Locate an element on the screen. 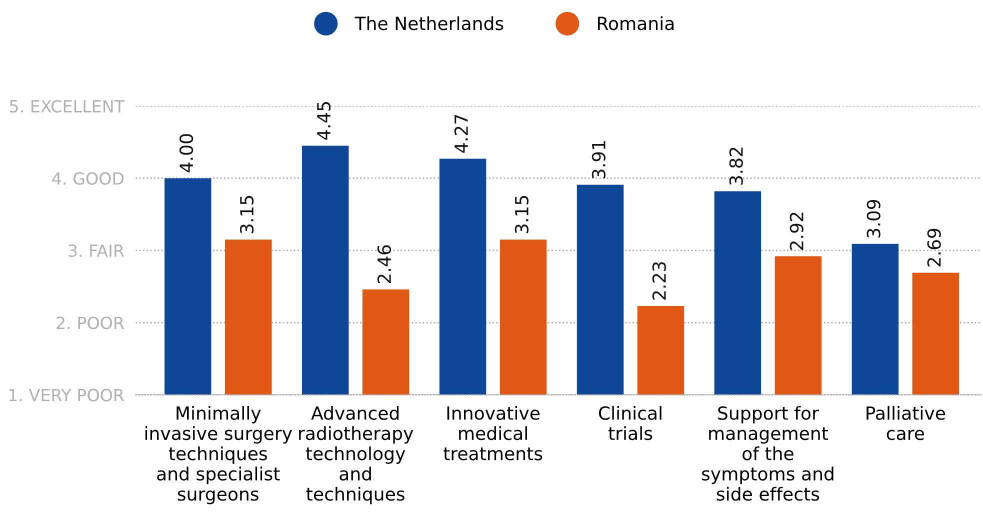 This screenshot has width=983, height=530. data-label: 2.46 is located at coordinates (384, 264).